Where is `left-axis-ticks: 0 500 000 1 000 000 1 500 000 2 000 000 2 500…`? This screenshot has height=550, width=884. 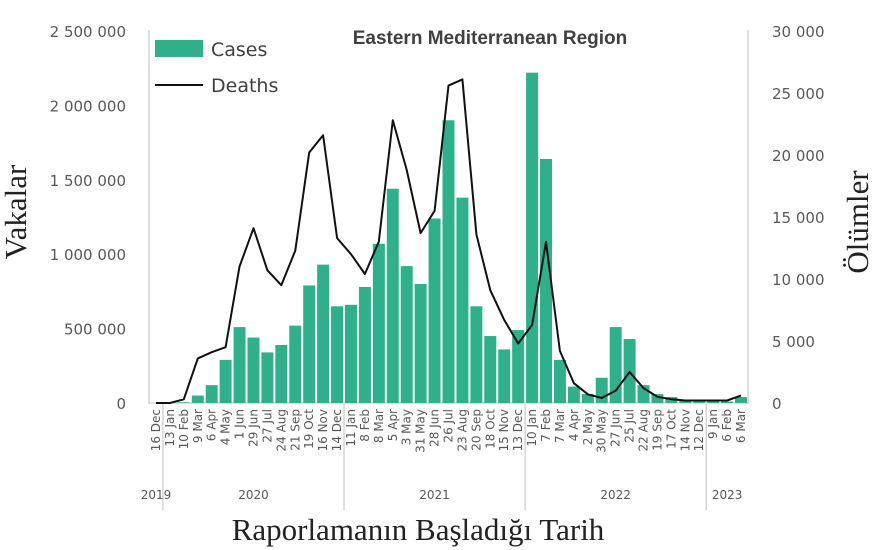 left-axis-ticks: 0 500 000 1 000 000 1 500 000 2 000 000 2 500… is located at coordinates (88, 218).